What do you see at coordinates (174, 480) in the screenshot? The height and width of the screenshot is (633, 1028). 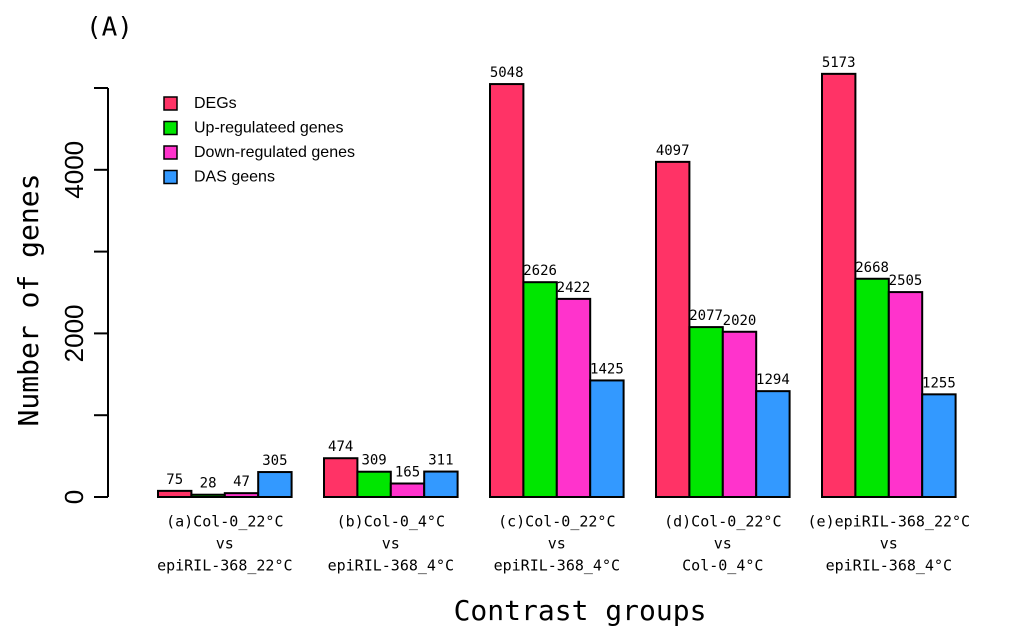 I see `value-label: 75` at bounding box center [174, 480].